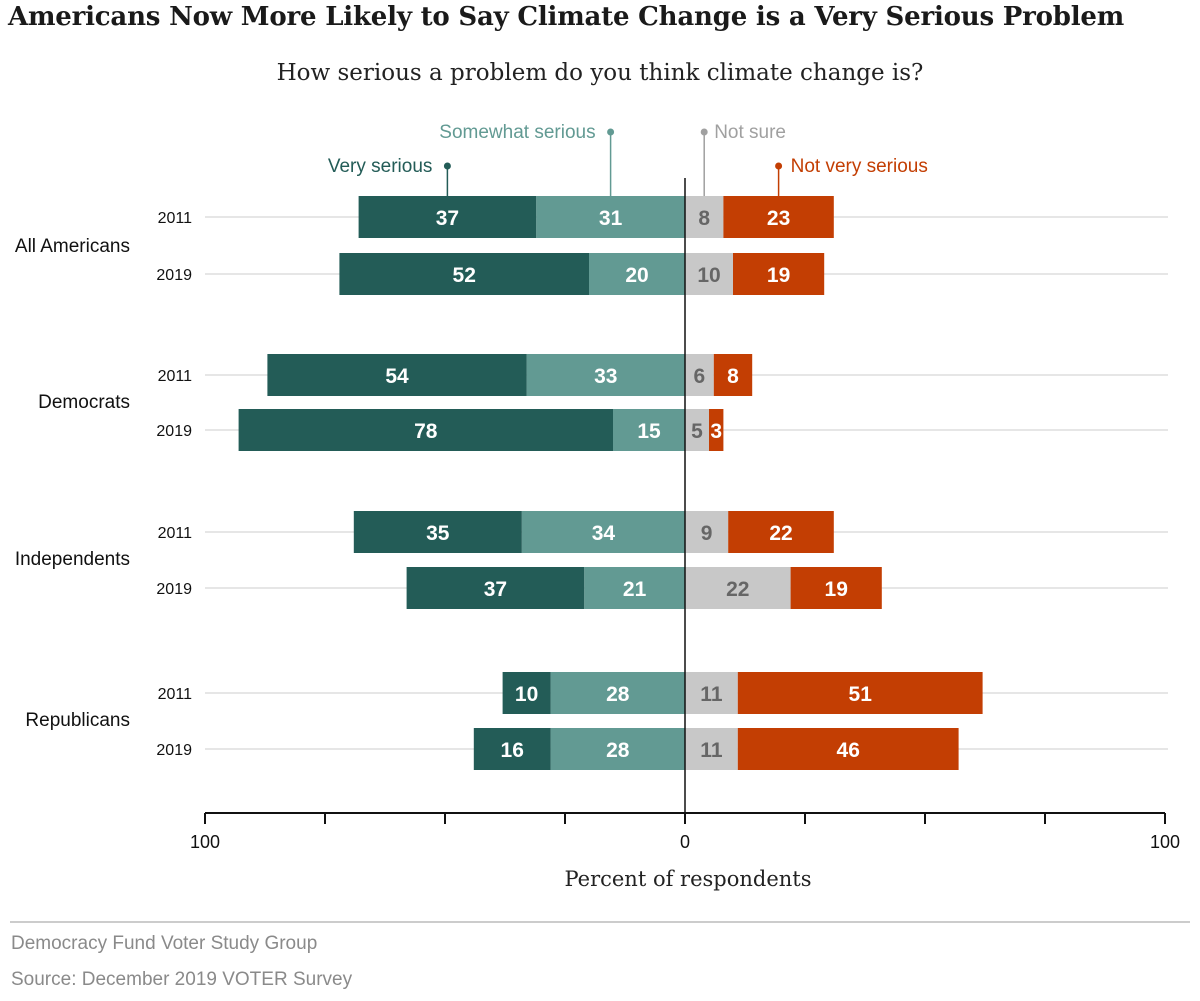  I want to click on data-label: 15, so click(649, 431).